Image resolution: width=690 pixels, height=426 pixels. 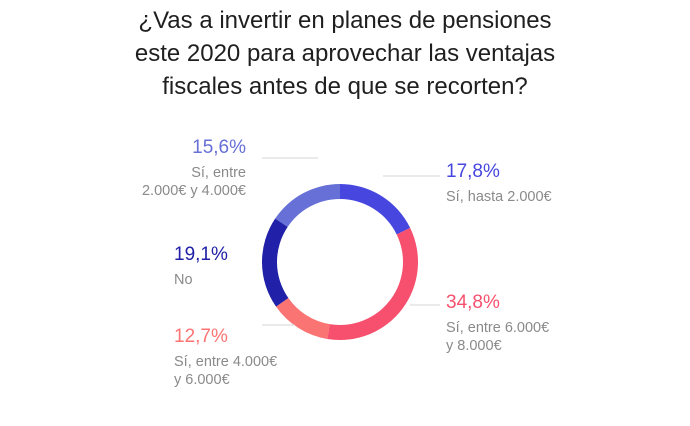 I want to click on pct-label-no: 19,1%, so click(x=201, y=254).